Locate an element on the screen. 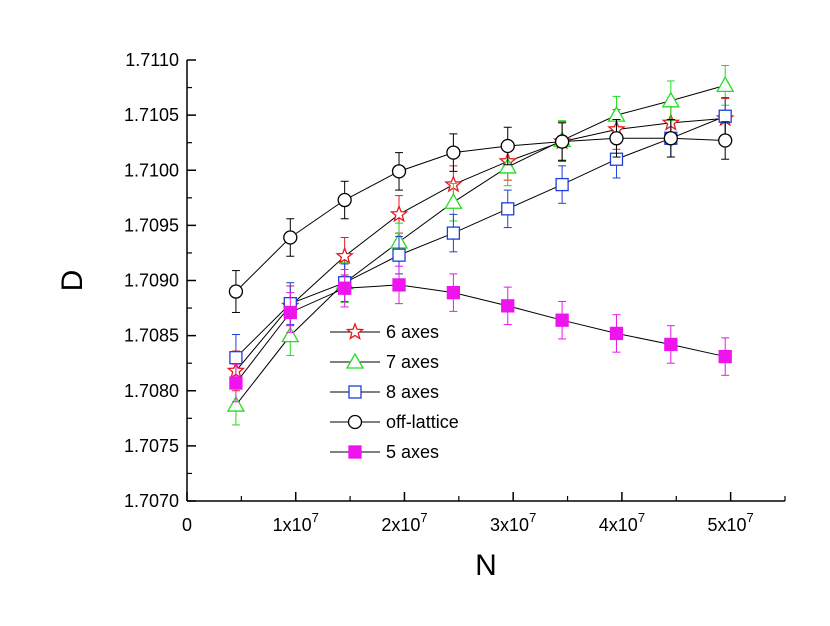 The image size is (830, 626). legend-label: 7 axes is located at coordinates (412, 362).